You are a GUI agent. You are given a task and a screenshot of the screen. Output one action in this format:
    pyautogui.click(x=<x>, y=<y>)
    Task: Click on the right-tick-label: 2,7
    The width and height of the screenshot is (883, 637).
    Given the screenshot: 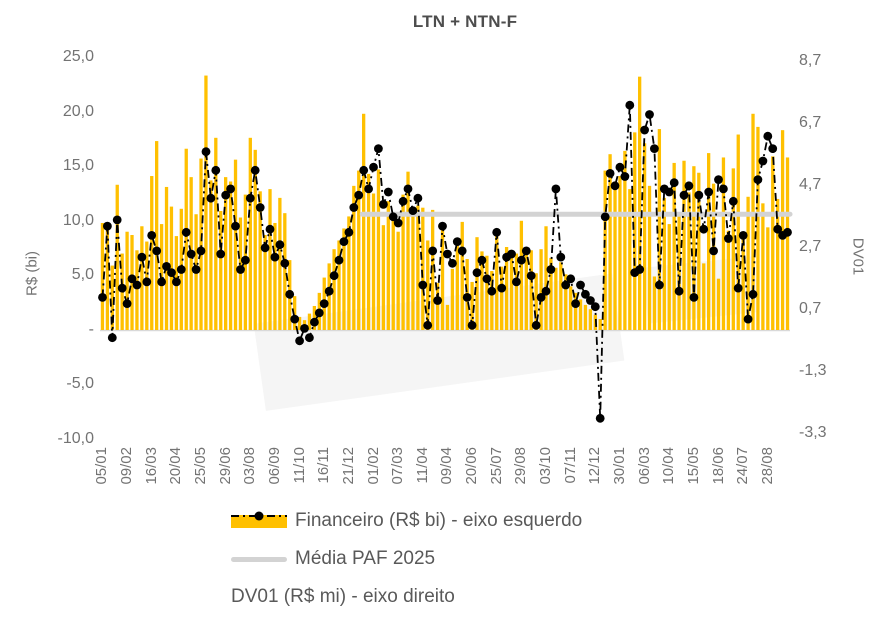 What is the action you would take?
    pyautogui.click(x=810, y=246)
    